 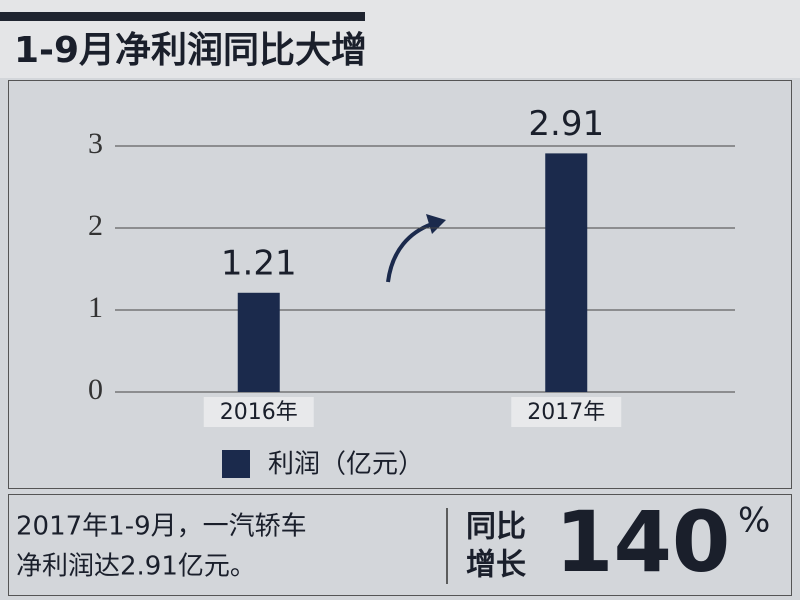 I want to click on legend-label: 利润（亿元）, so click(x=346, y=465).